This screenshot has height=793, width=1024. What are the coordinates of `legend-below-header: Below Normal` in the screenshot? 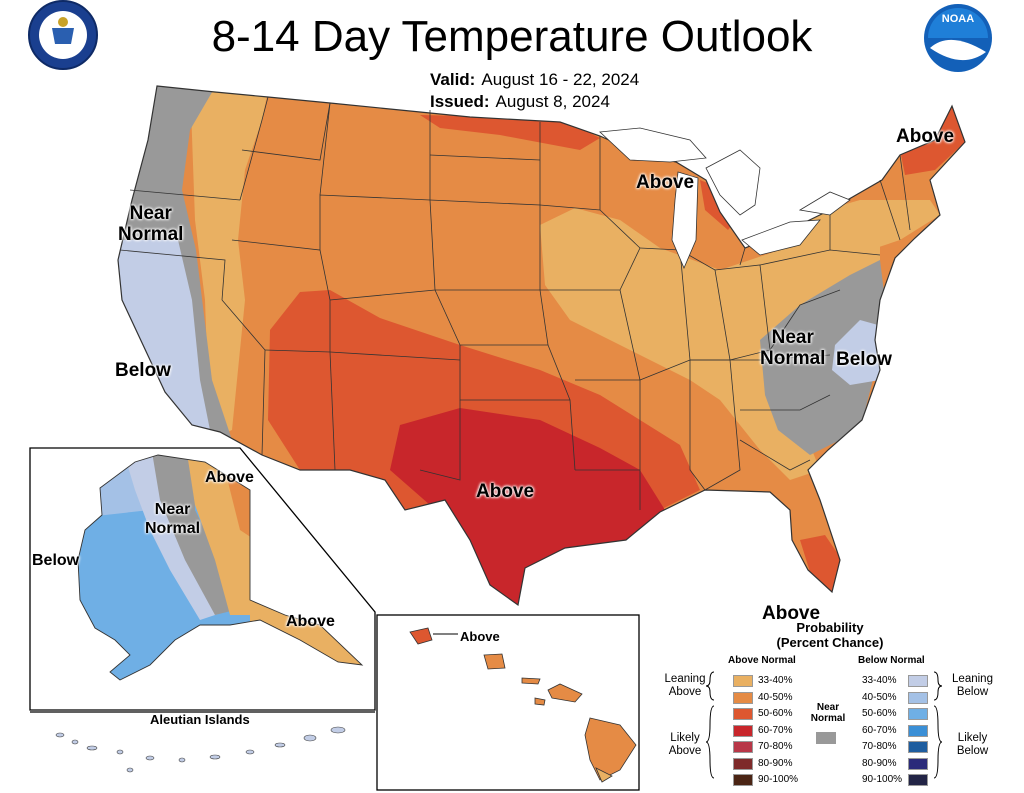 It's located at (891, 660).